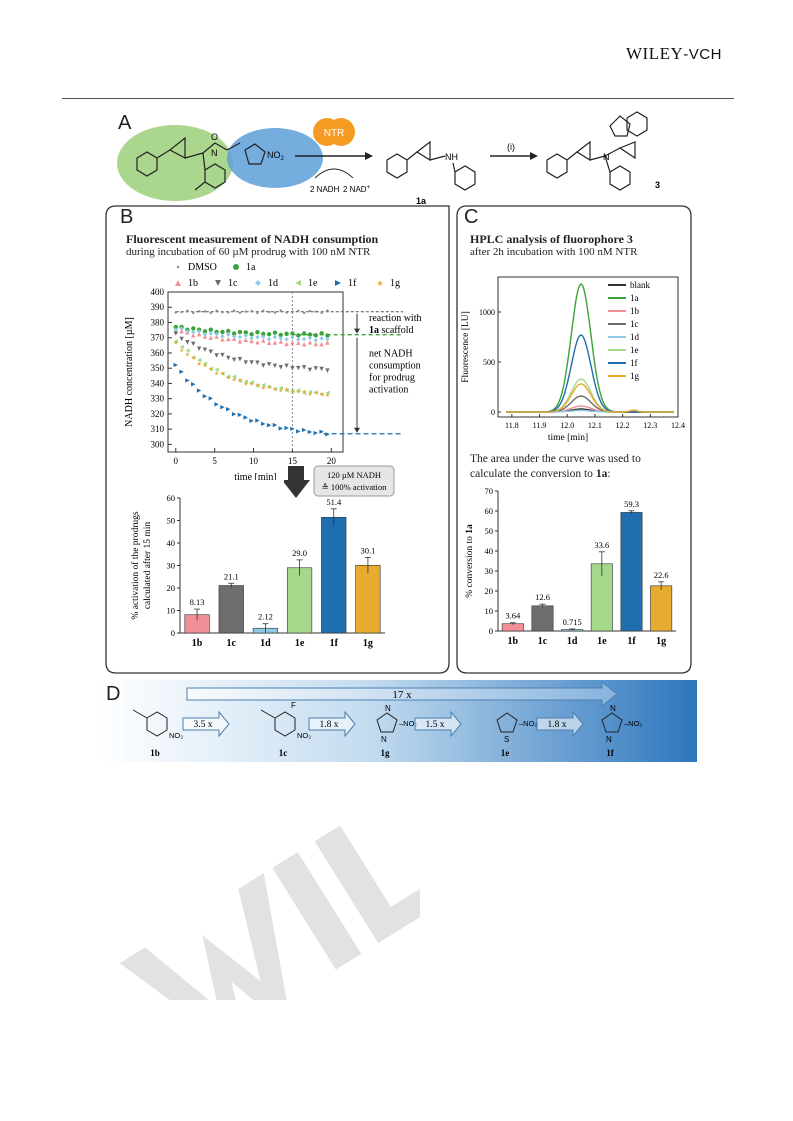 The width and height of the screenshot is (793, 1121). What do you see at coordinates (158, 399) in the screenshot?
I see `y-tick-label: 330` at bounding box center [158, 399].